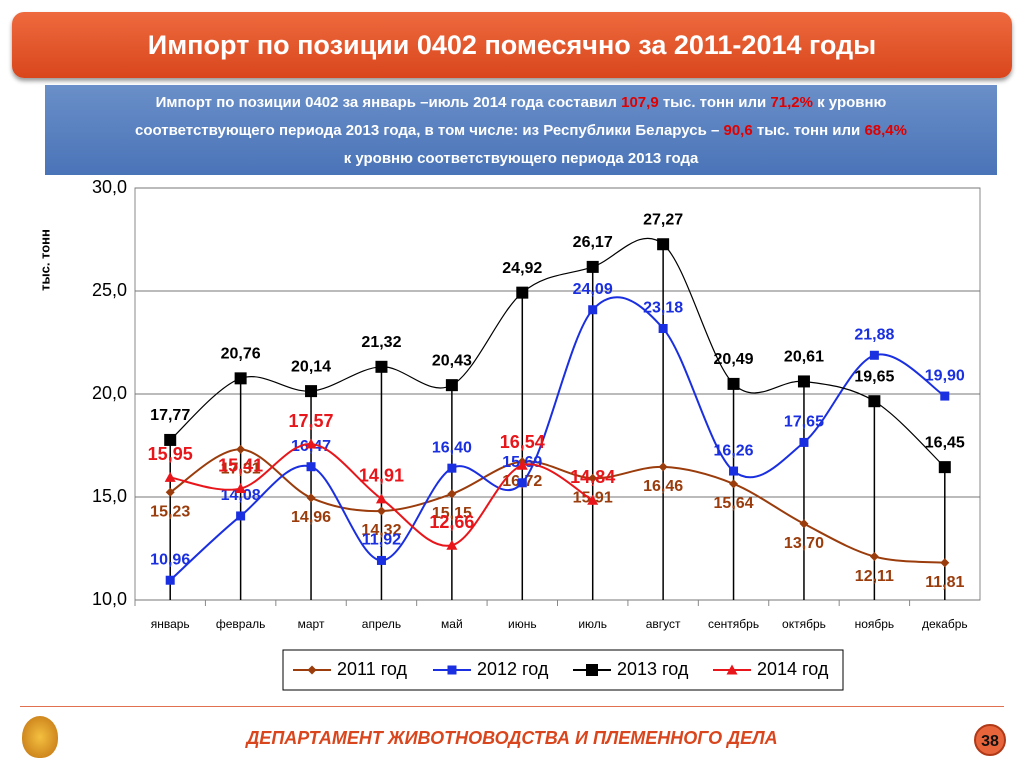 This screenshot has height=768, width=1024. Describe the element at coordinates (109, 599) in the screenshot. I see `y-tick-label: 10,0` at that location.